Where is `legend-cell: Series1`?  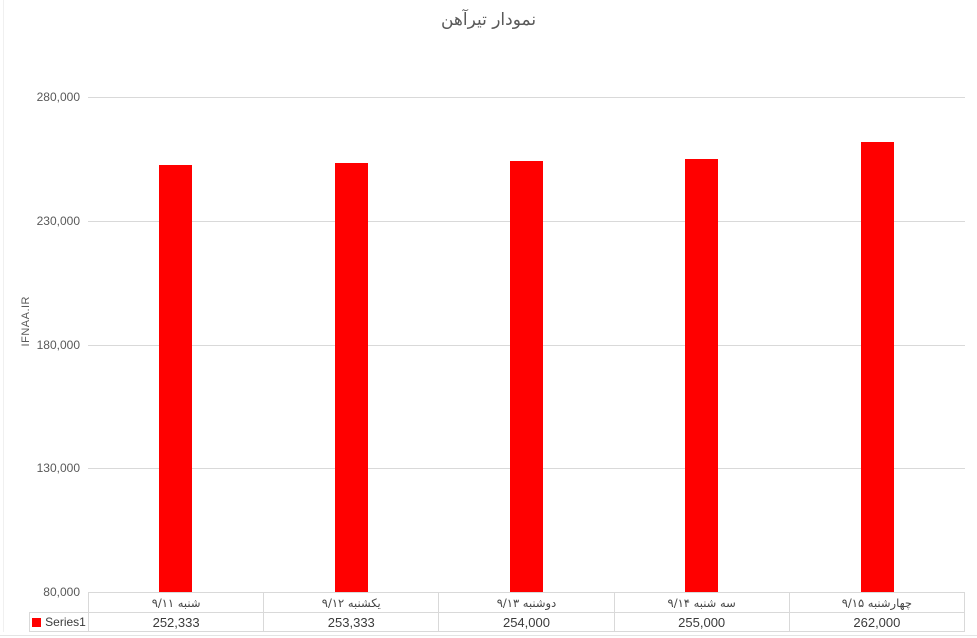 legend-cell: Series1 is located at coordinates (59, 622).